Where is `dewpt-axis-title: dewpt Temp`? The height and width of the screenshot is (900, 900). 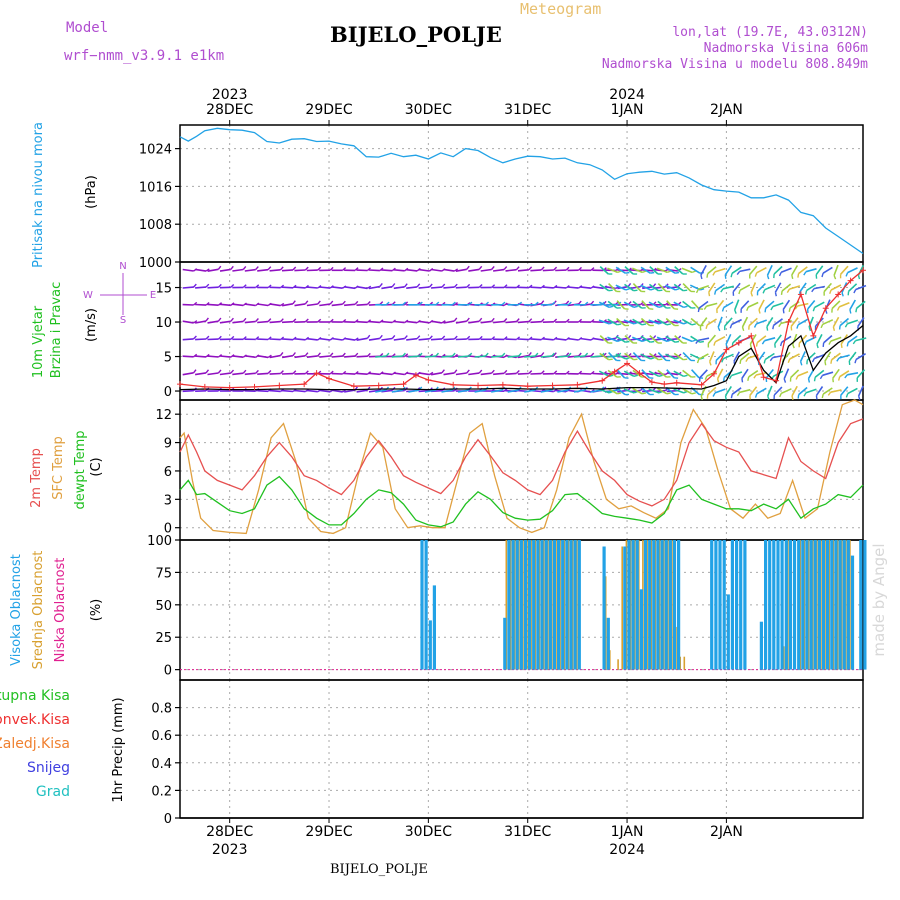
dewpt-axis-title: dewpt Temp is located at coordinates (80, 469).